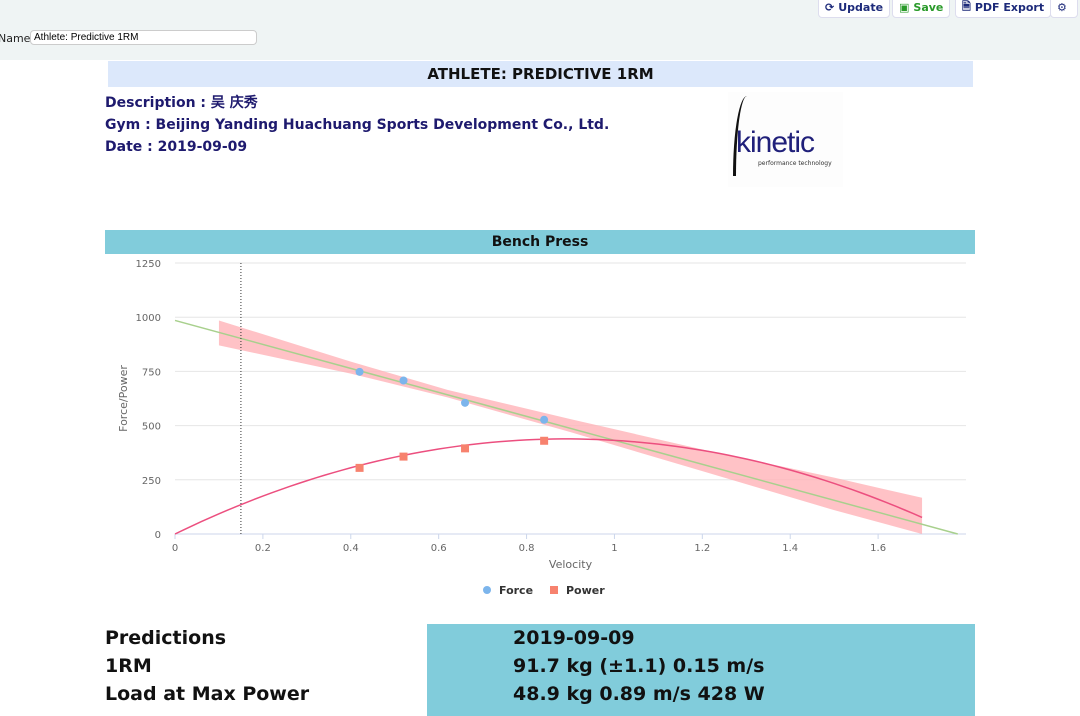 The width and height of the screenshot is (1080, 716). I want to click on prediction-date: 2019-09-09, so click(574, 638).